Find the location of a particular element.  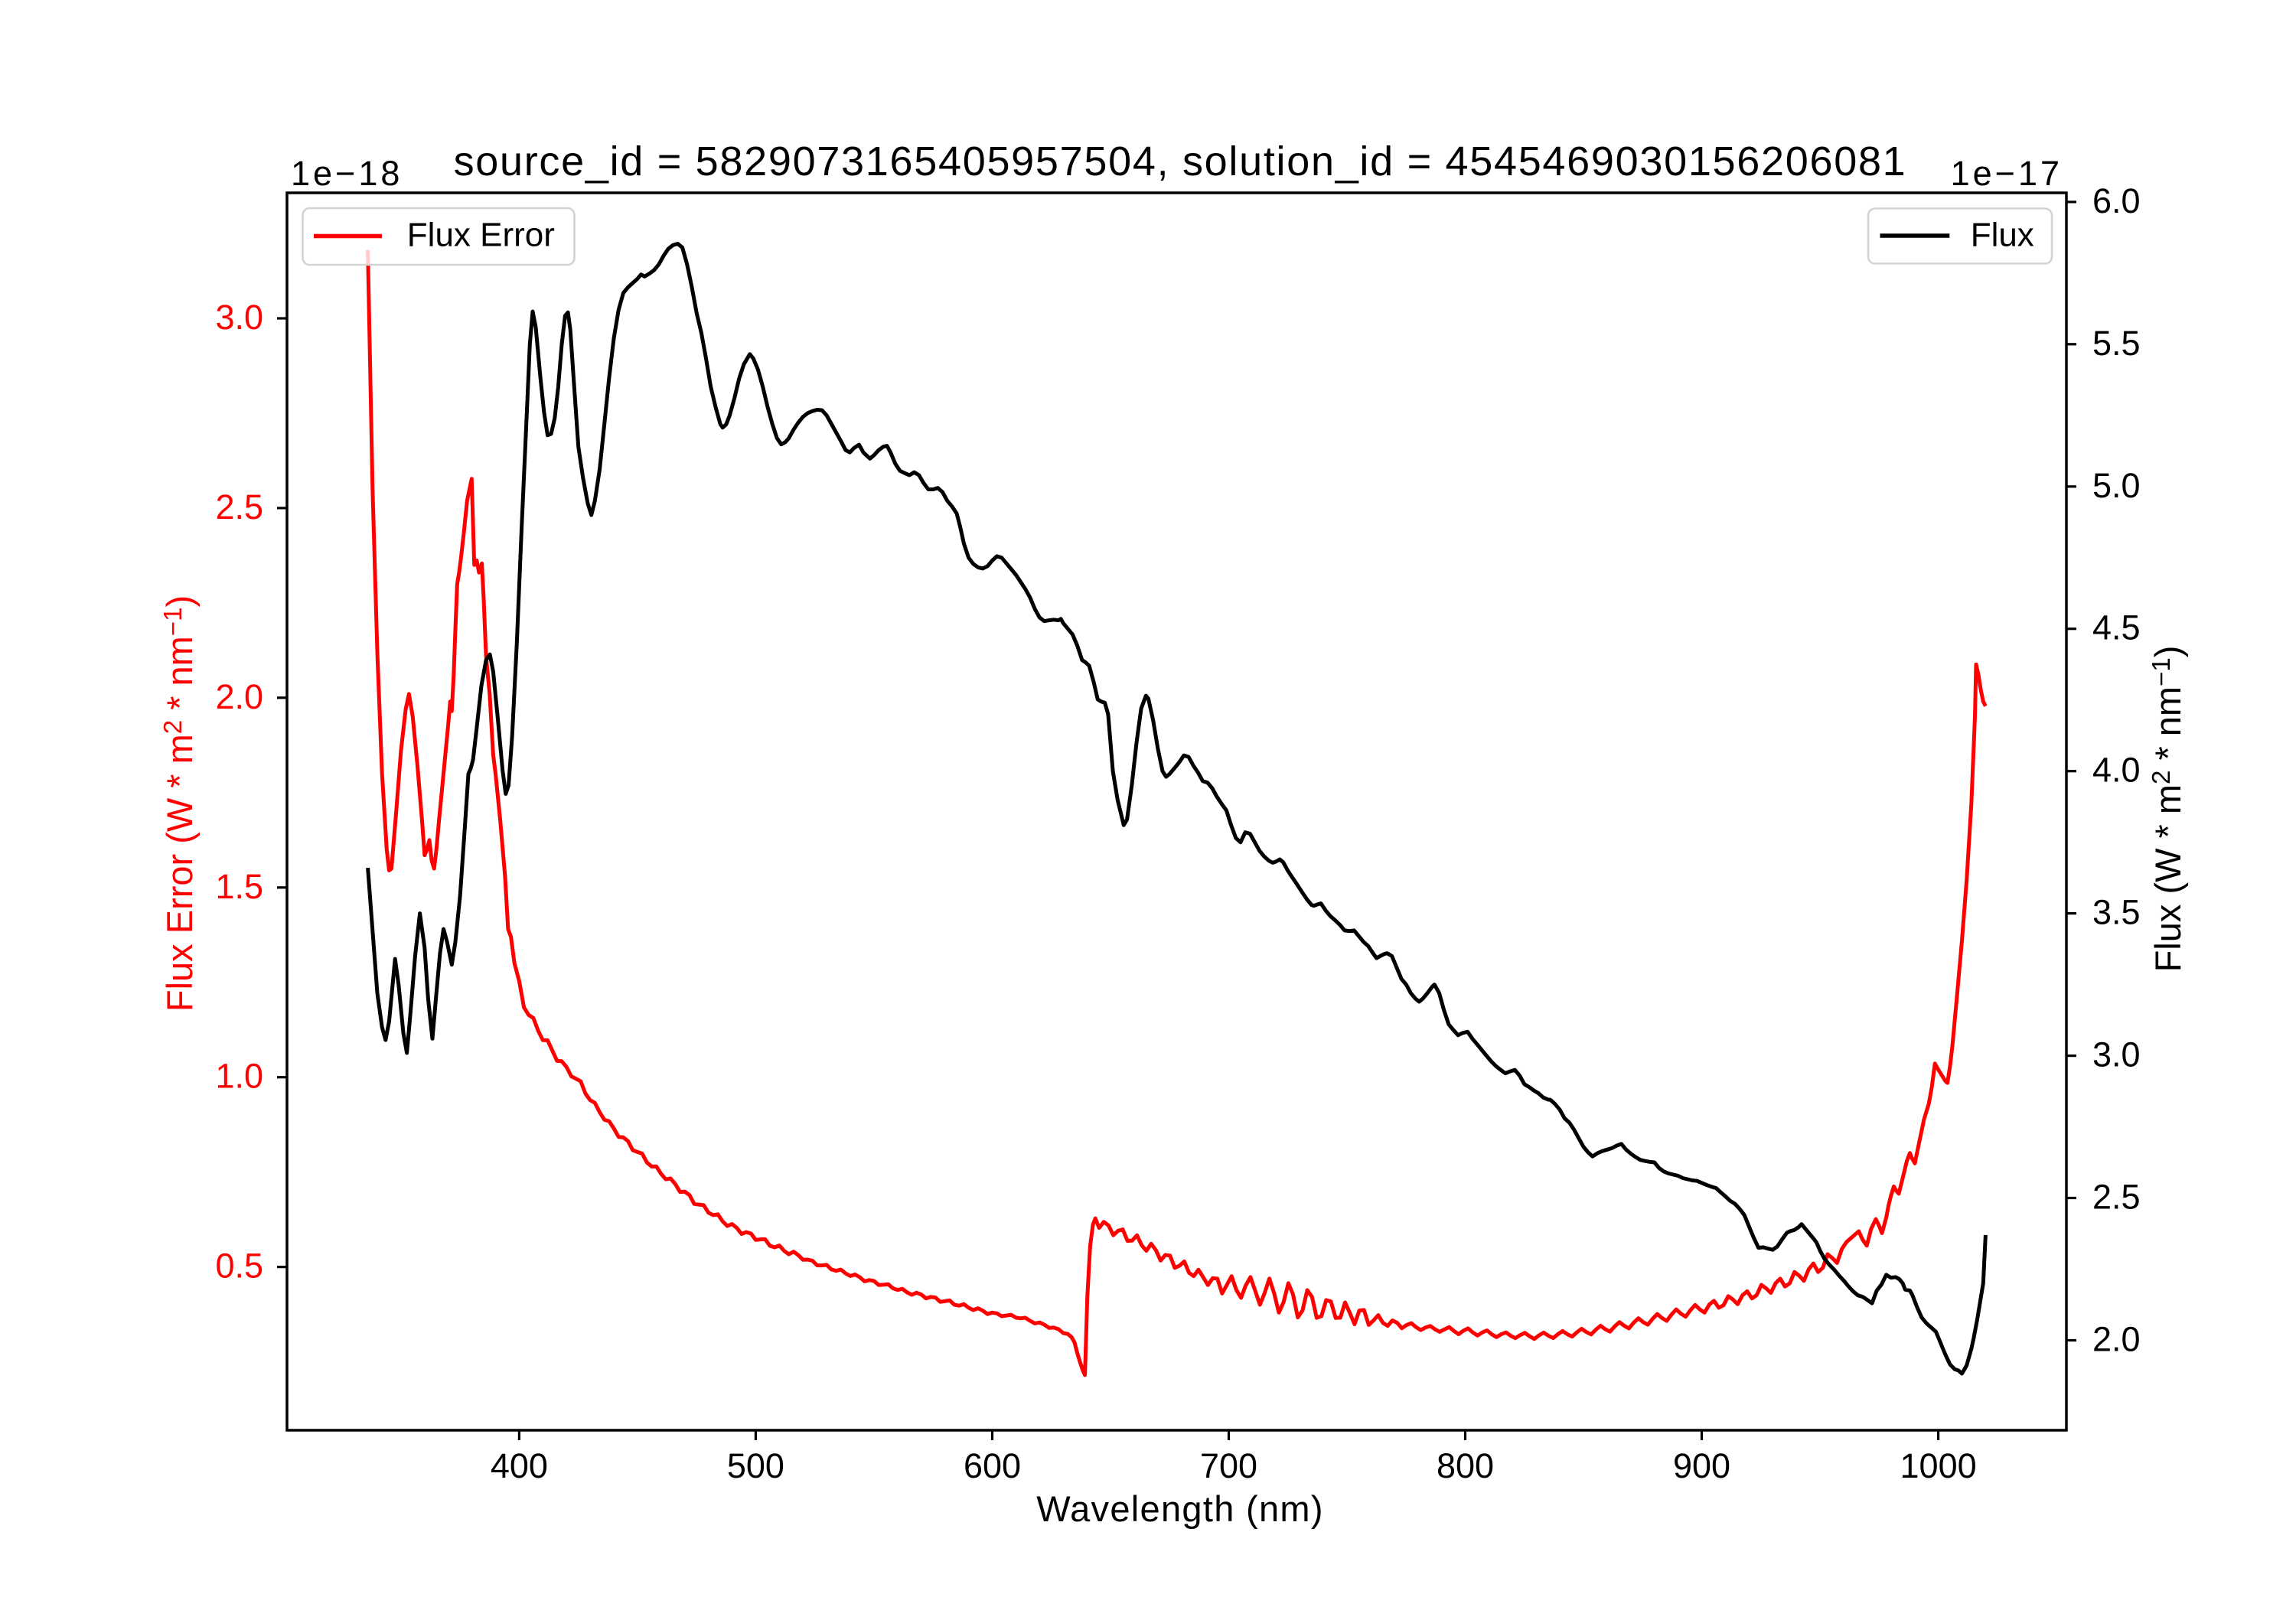

svg-text: 0.5 is located at coordinates (239, 1266).